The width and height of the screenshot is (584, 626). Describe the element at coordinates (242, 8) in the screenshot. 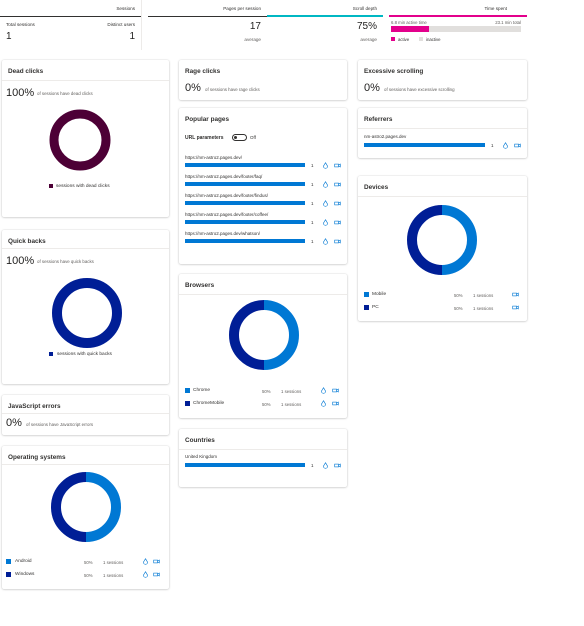

I see `pages-per-session-header: Pages per session` at that location.